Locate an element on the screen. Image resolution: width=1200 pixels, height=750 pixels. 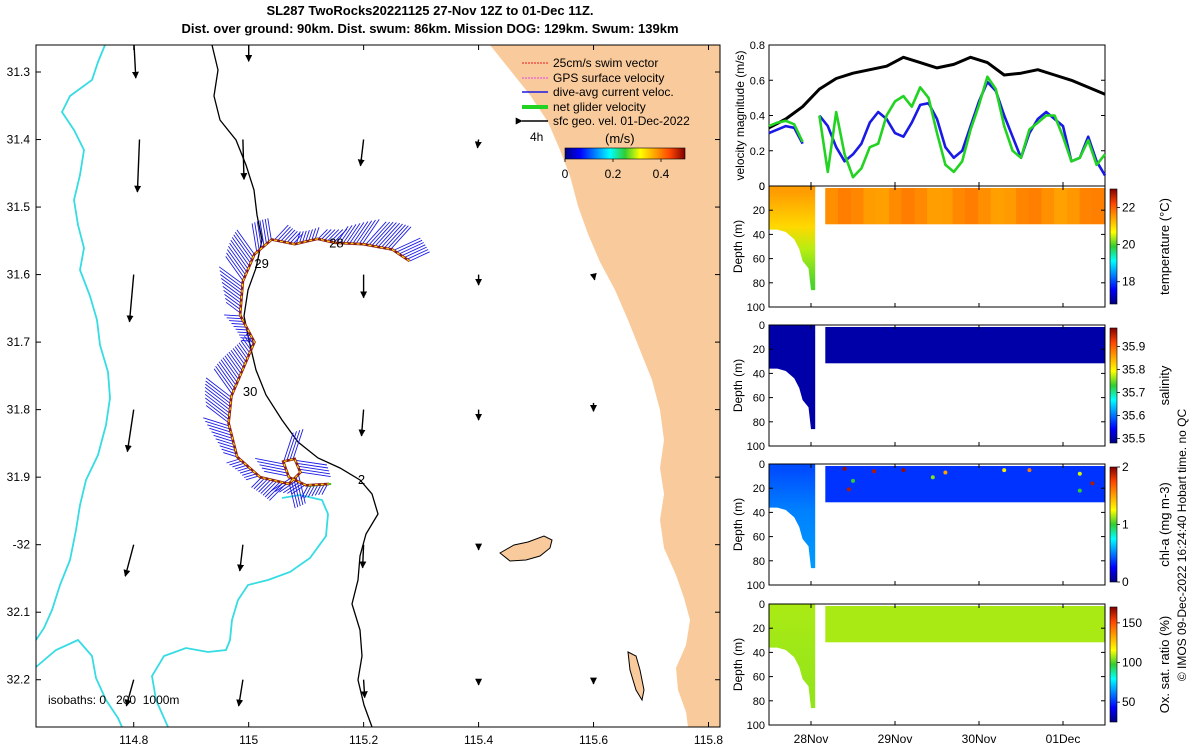
velocity-series is located at coordinates (937, 117).